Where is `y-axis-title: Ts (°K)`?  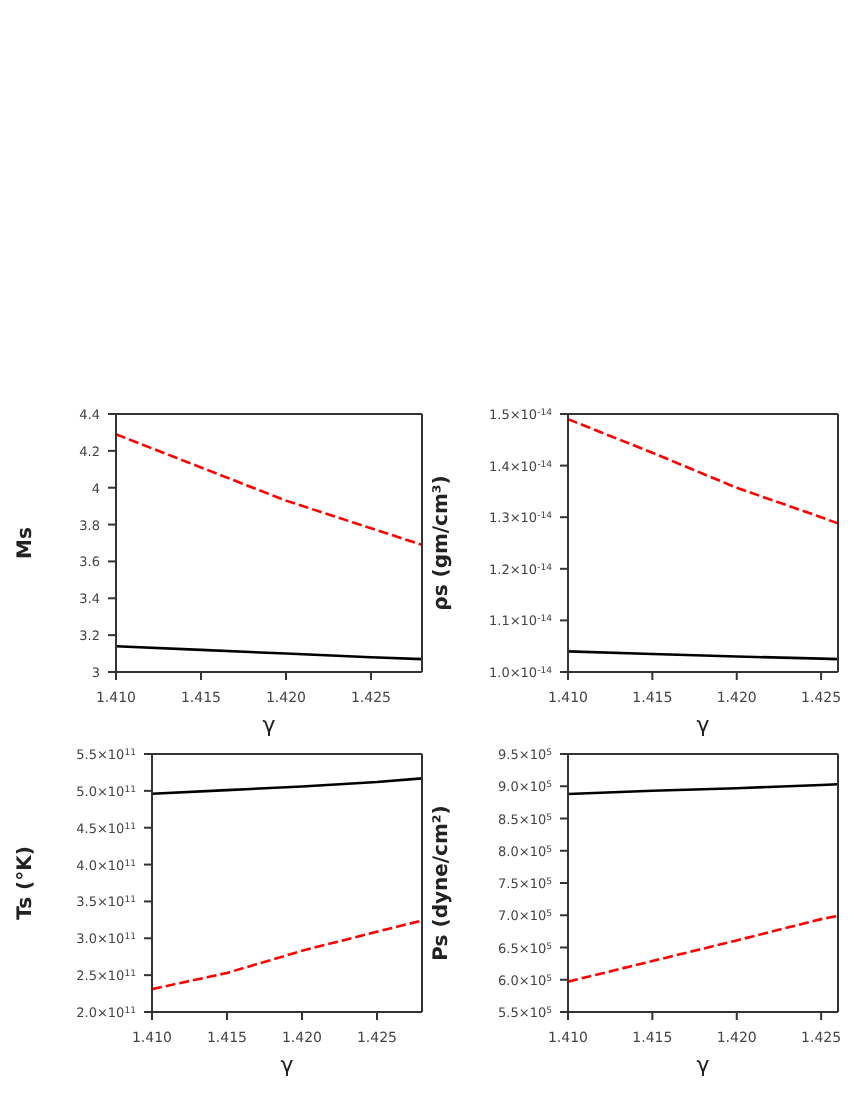
y-axis-title: Ts (°K) is located at coordinates (26, 883).